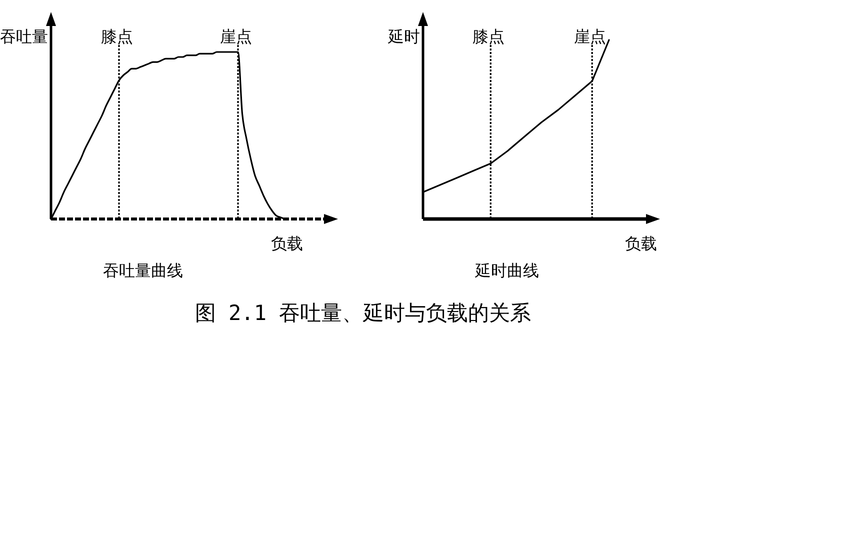 This screenshot has height=540, width=864. What do you see at coordinates (24, 37) in the screenshot?
I see `ylabel: 吞吐量` at bounding box center [24, 37].